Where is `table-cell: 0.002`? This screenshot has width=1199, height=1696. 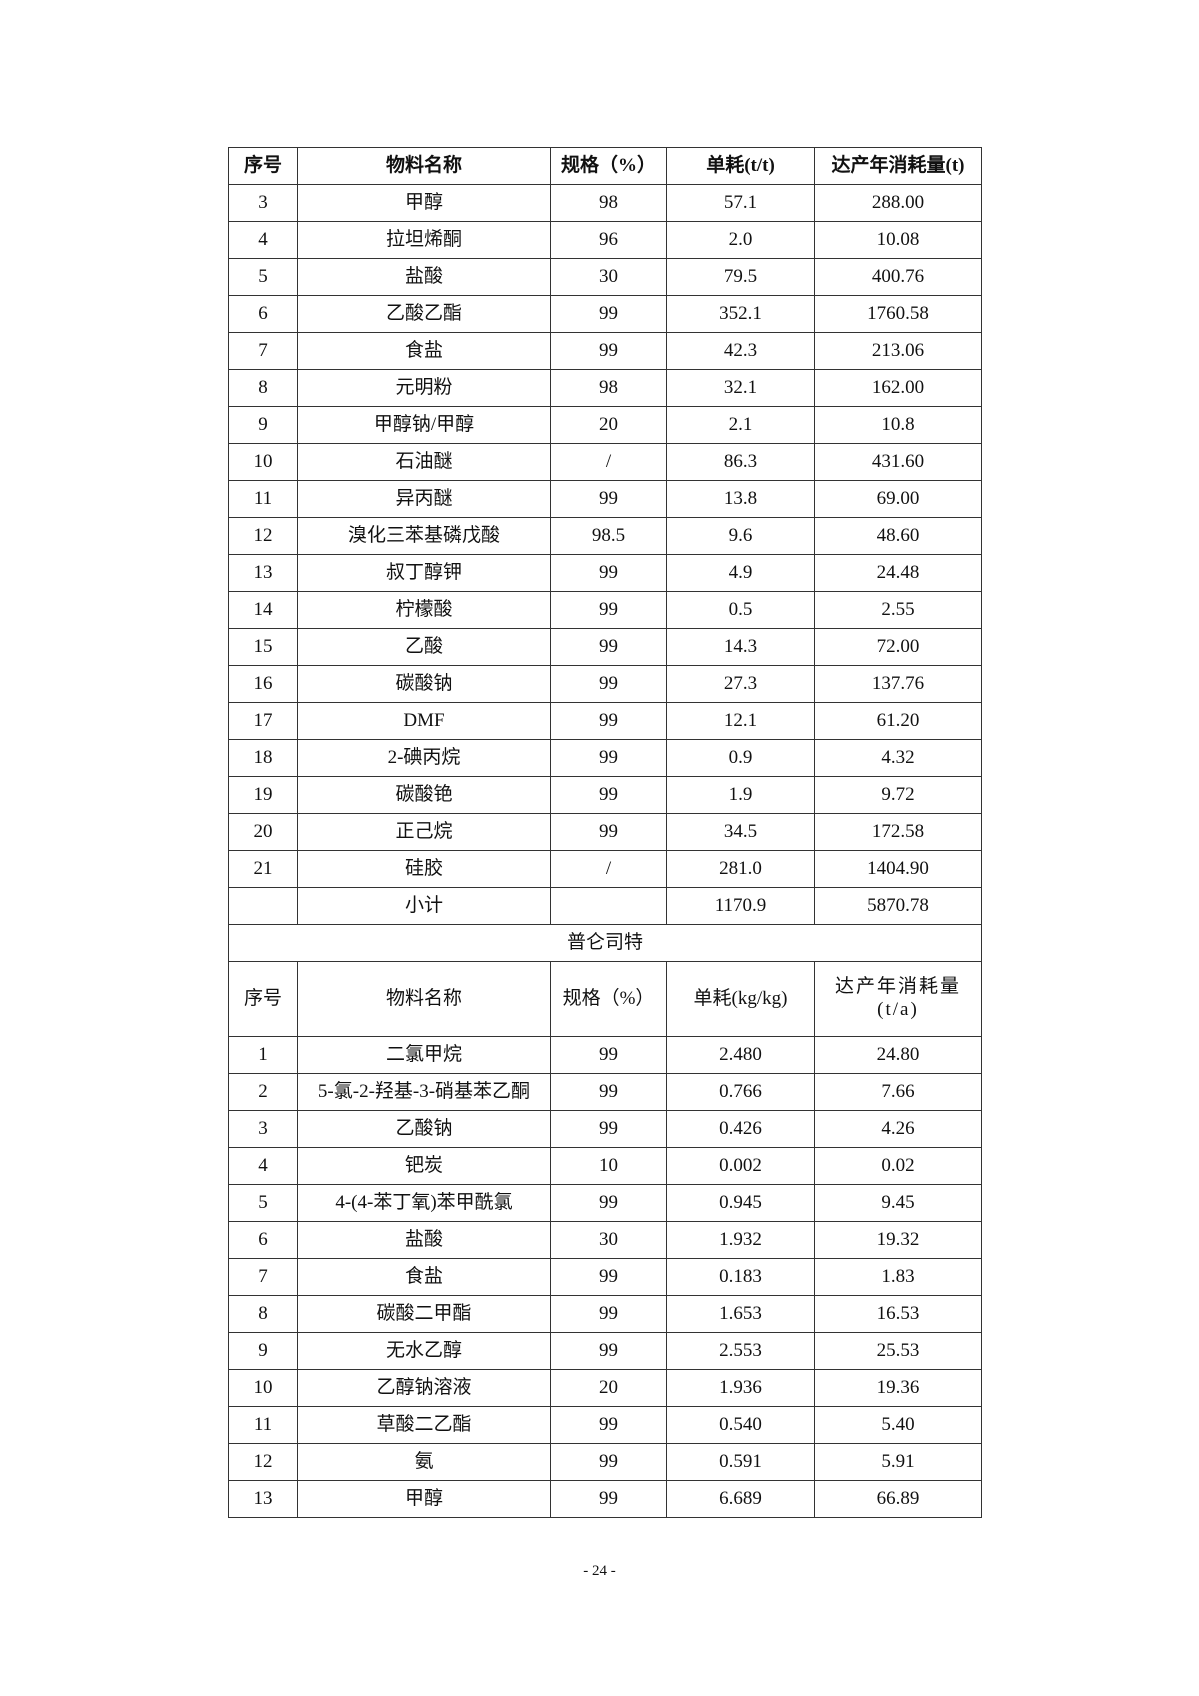 table-cell: 0.002 is located at coordinates (740, 1166).